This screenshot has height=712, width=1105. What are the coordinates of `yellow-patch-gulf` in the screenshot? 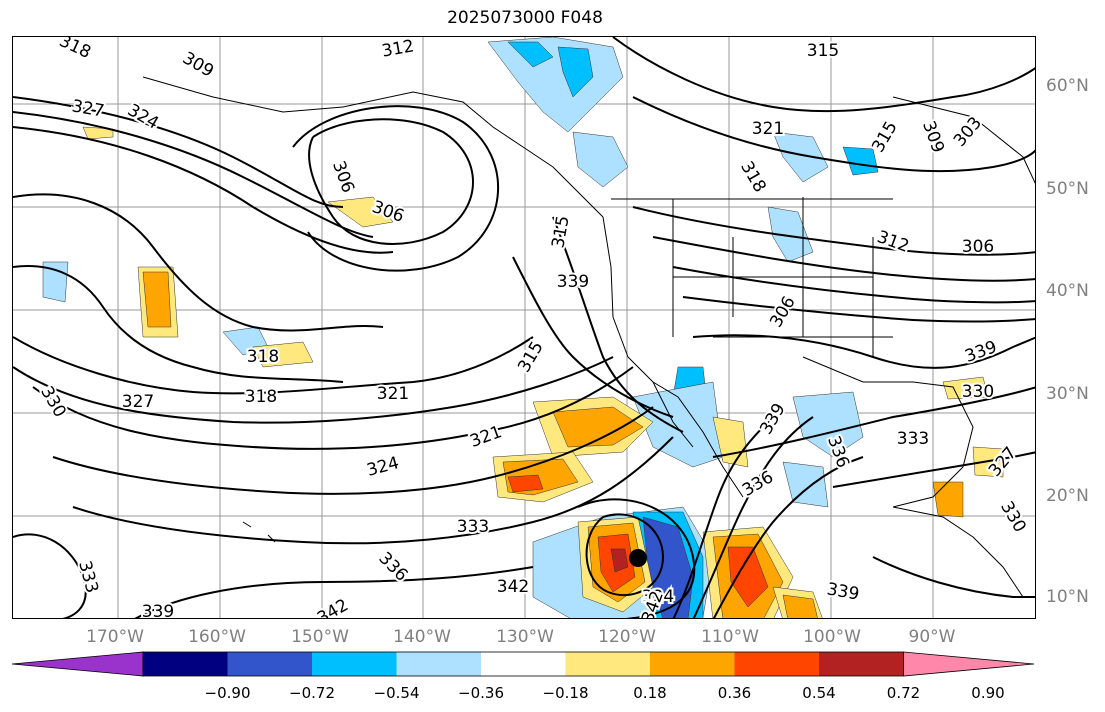 It's located at (965, 388).